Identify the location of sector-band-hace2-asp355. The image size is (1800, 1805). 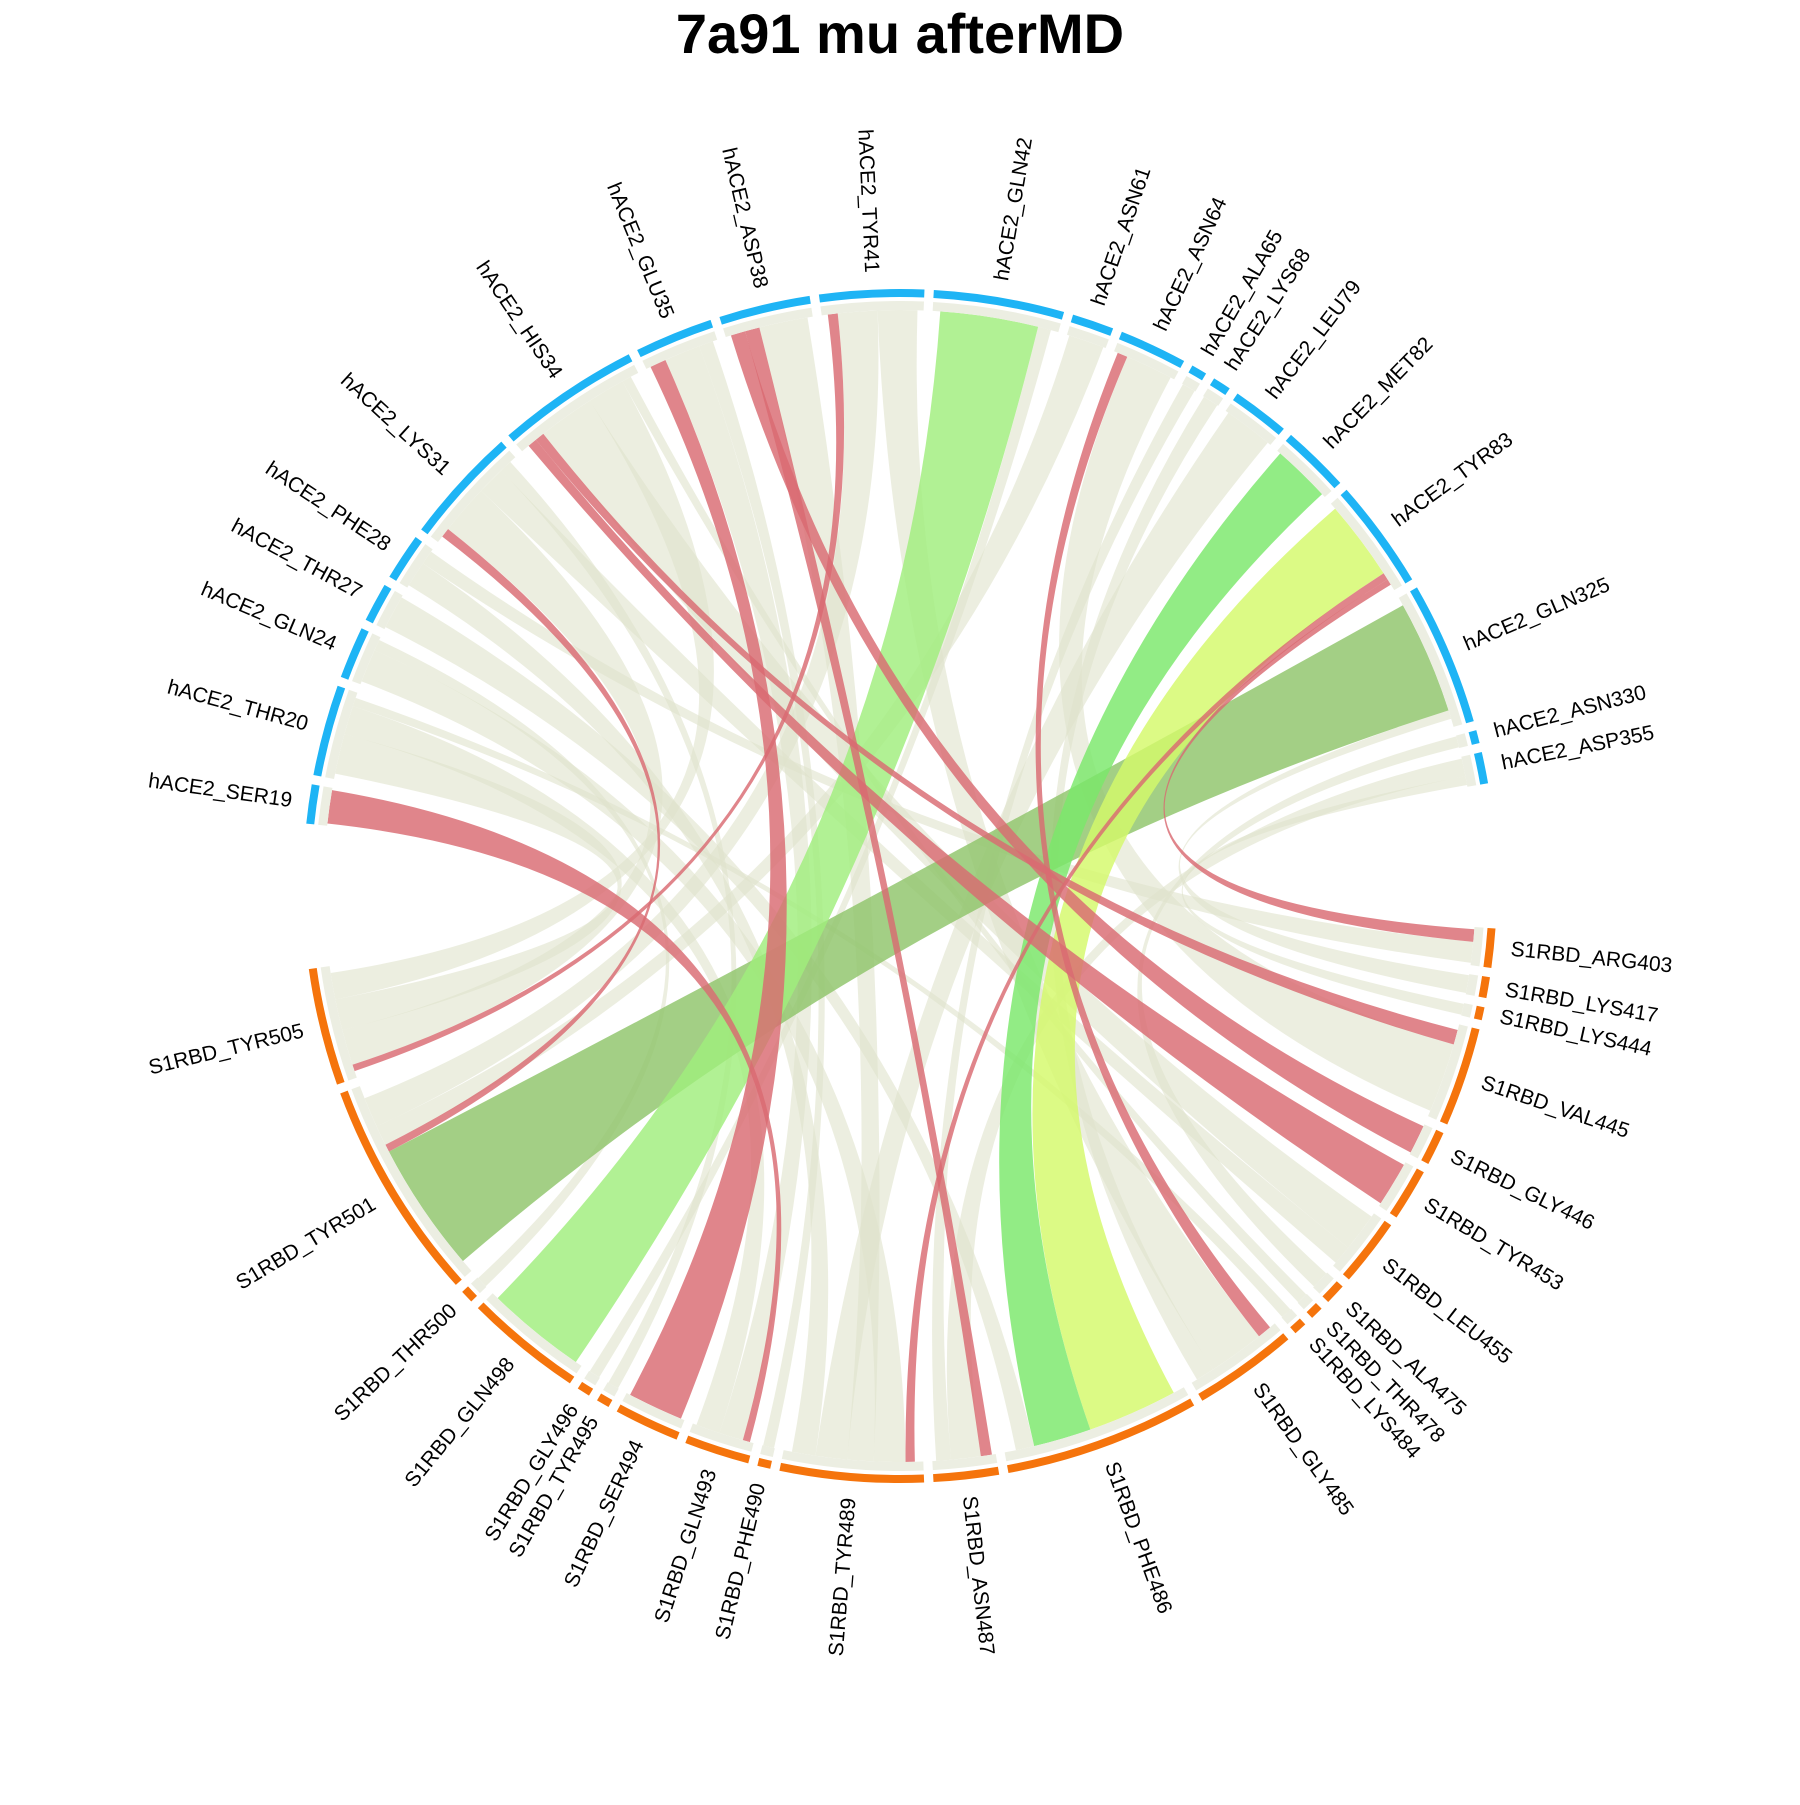
(1469, 770).